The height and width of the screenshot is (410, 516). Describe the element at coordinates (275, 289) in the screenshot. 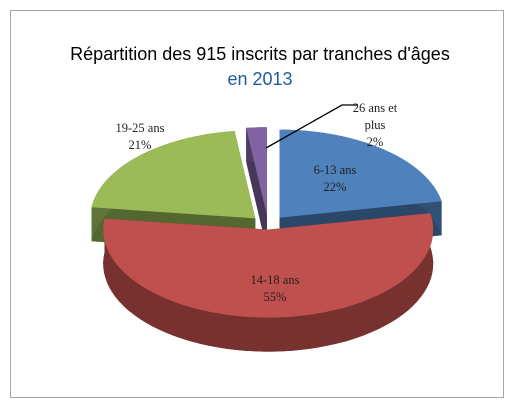

I see `data-label: 14-18 ans 55%` at that location.